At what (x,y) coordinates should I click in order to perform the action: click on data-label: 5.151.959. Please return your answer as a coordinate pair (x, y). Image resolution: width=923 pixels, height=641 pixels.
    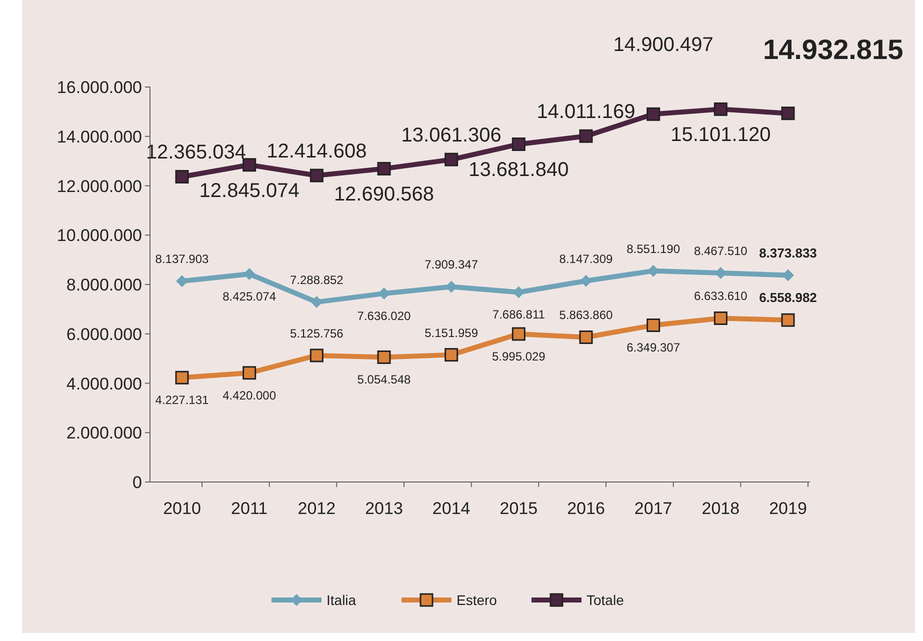
    Looking at the image, I should click on (451, 333).